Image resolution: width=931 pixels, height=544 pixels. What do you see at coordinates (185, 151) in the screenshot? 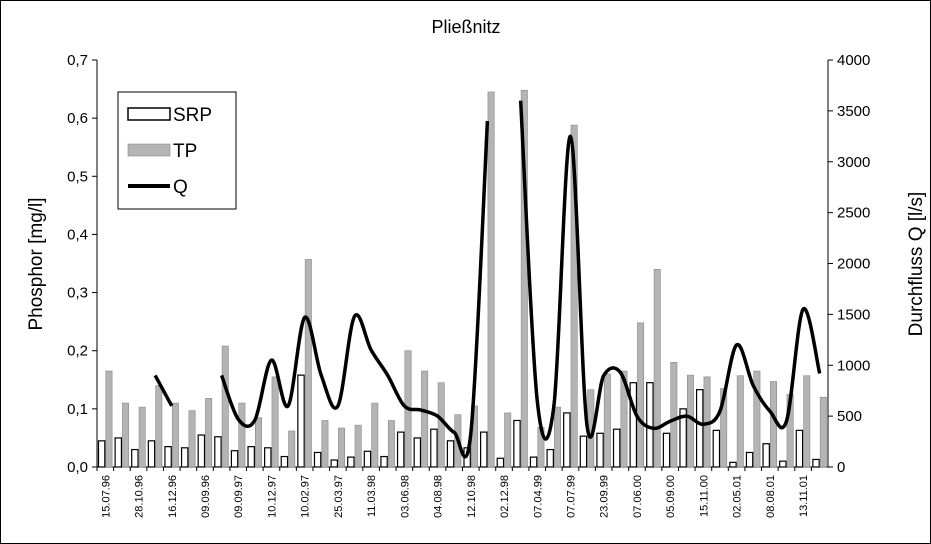
I see `legend-label: TP` at bounding box center [185, 151].